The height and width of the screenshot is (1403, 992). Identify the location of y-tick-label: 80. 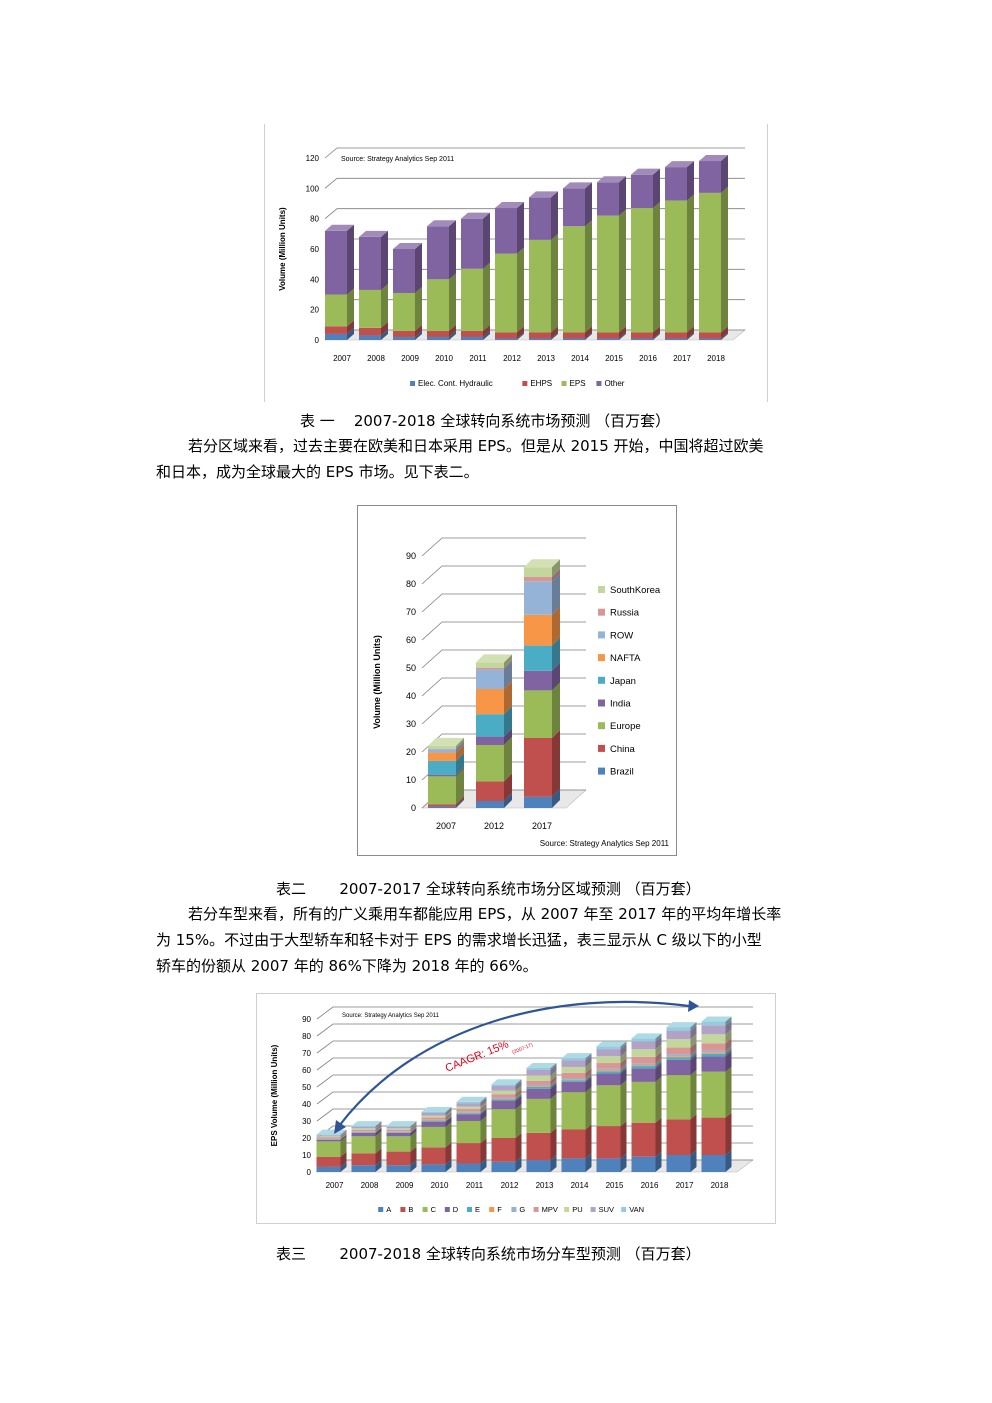
(411, 584).